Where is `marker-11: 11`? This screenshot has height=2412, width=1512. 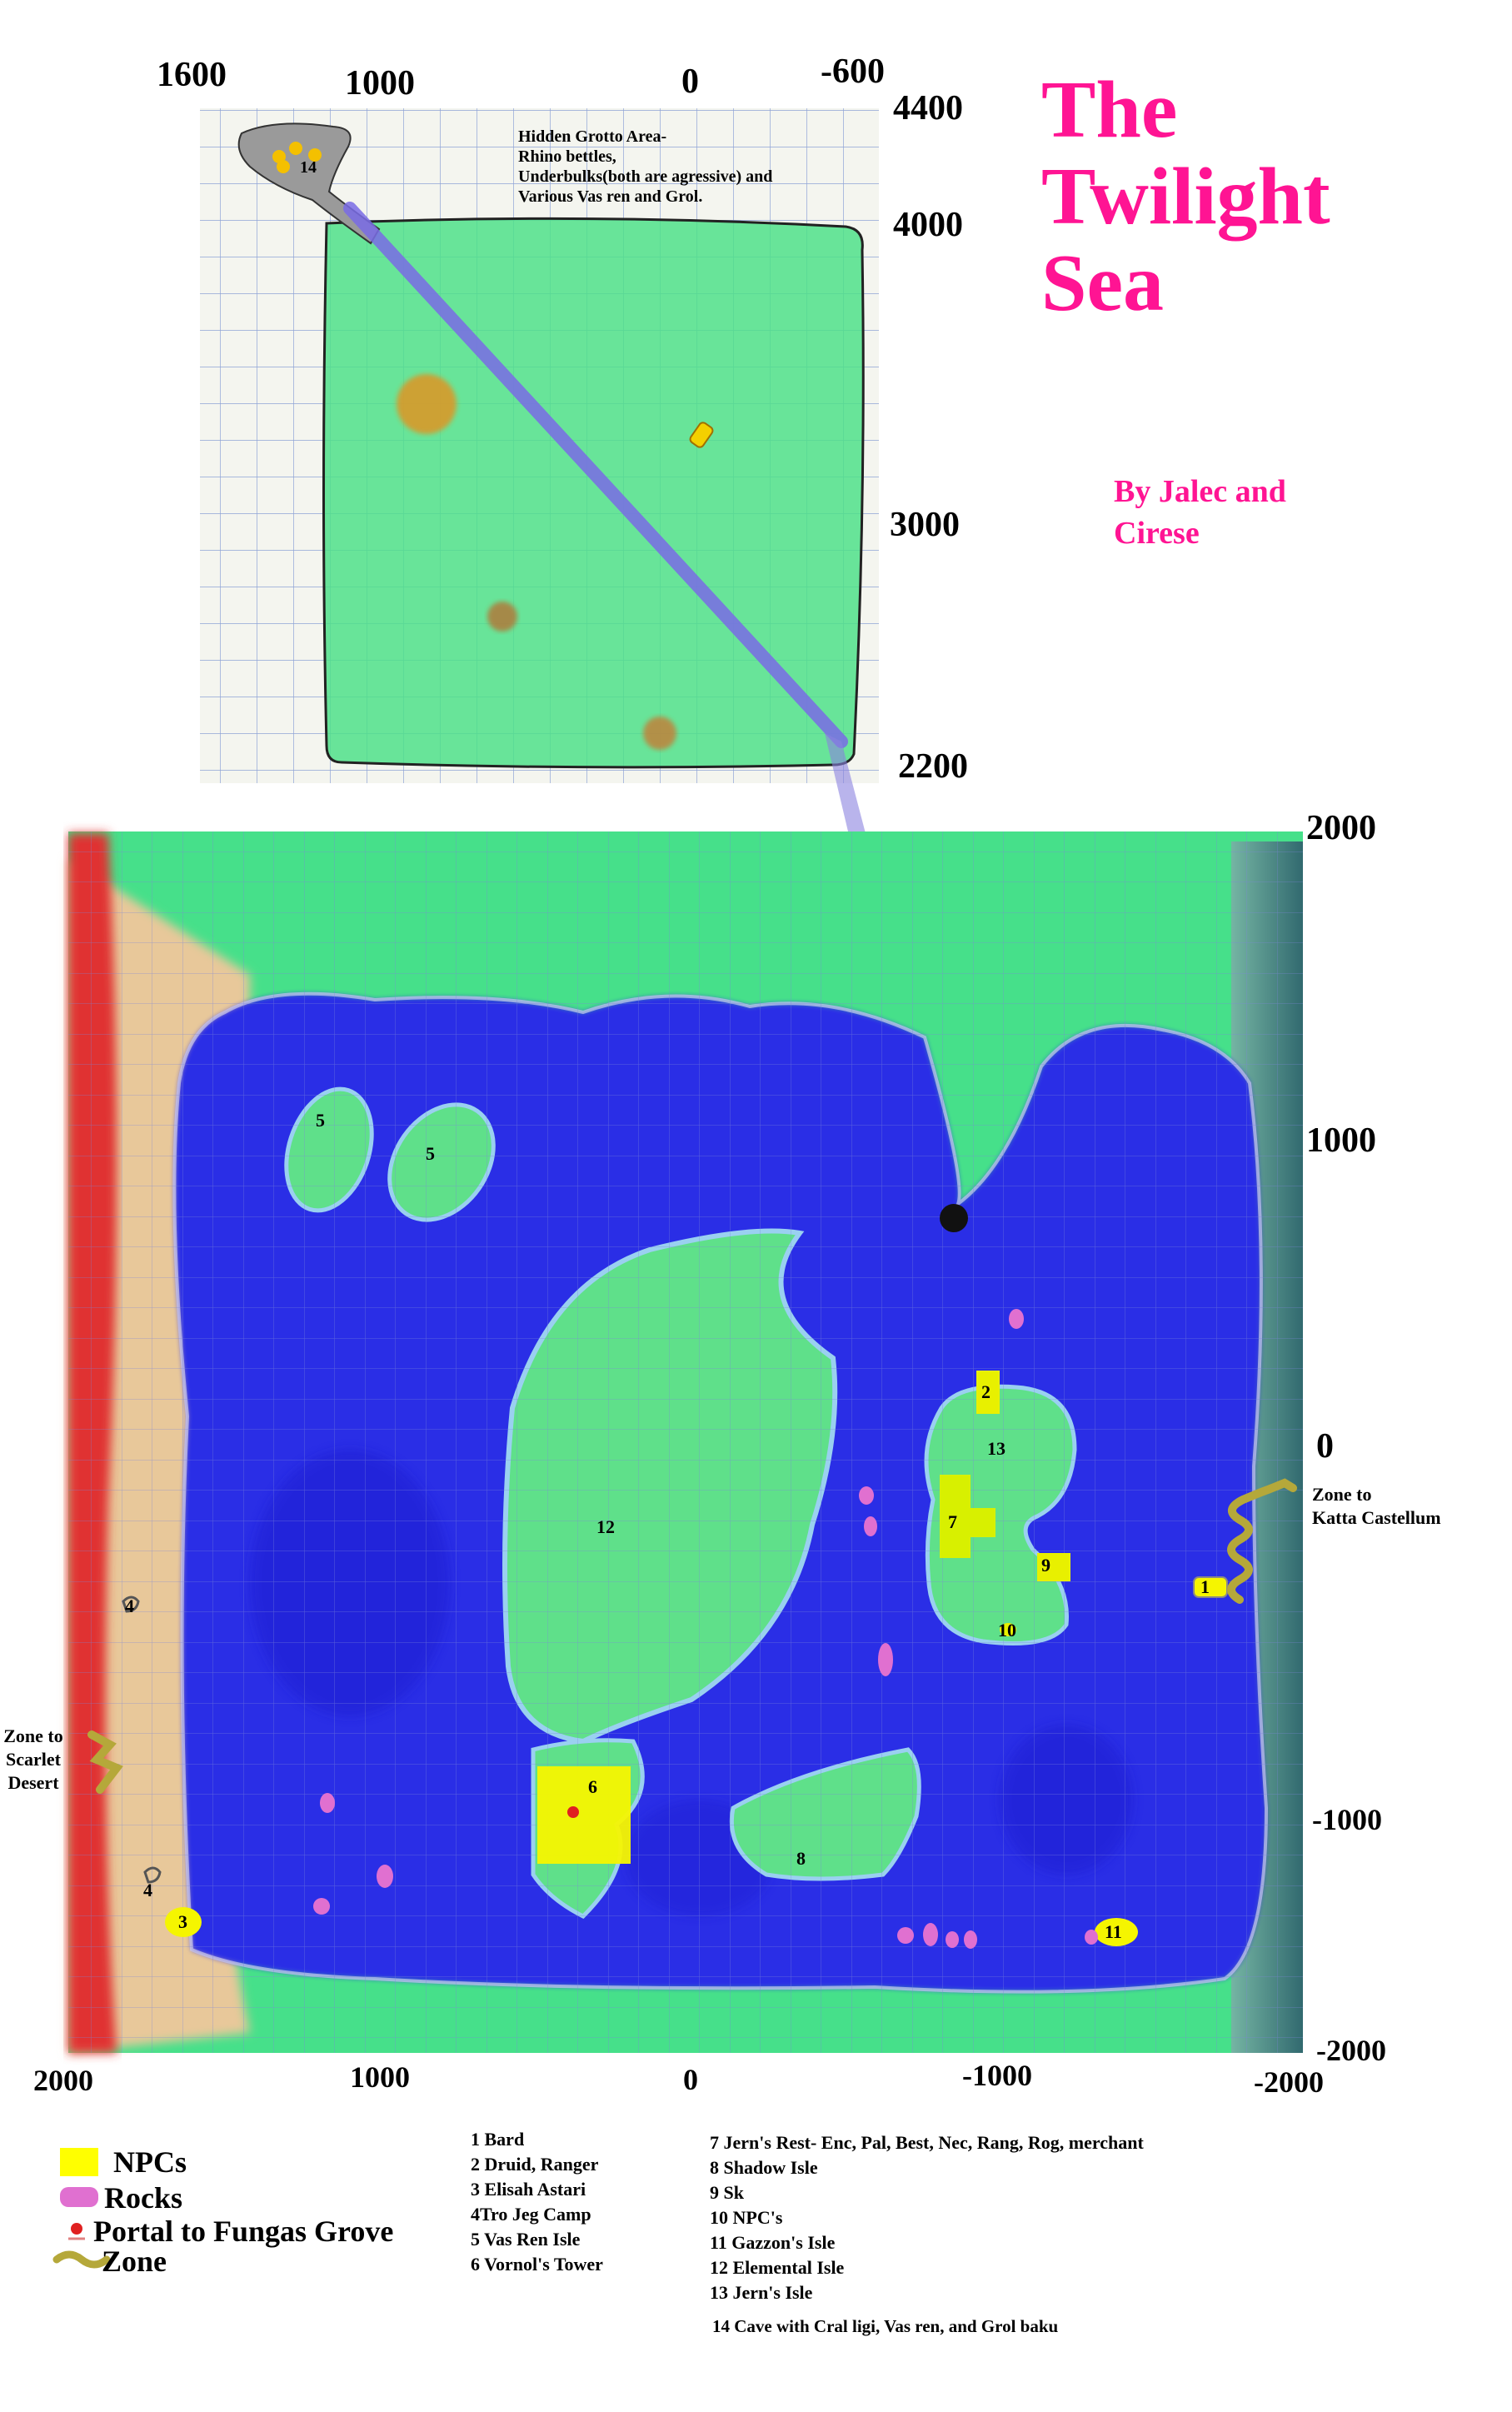
marker-11: 11 is located at coordinates (1113, 1931).